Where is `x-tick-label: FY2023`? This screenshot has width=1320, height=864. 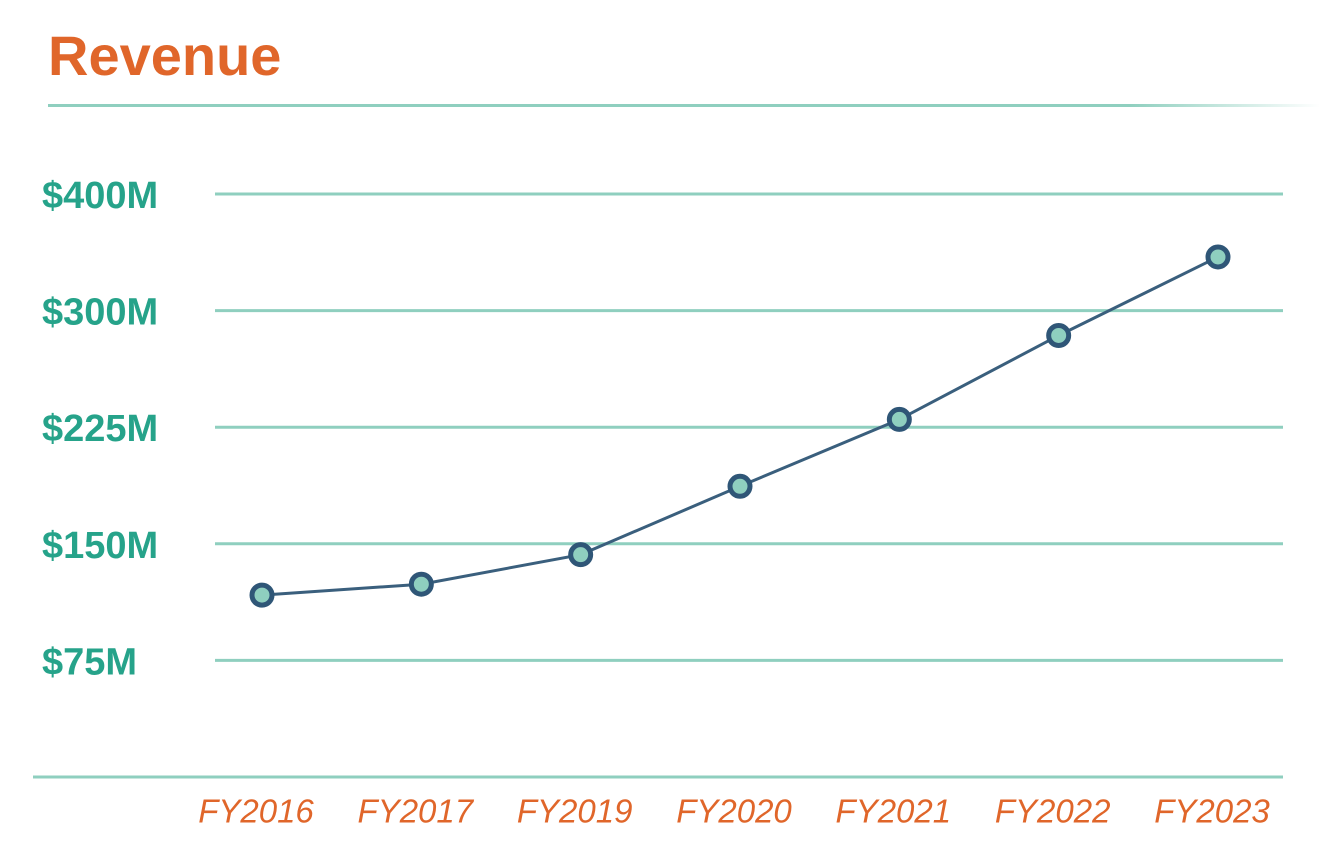 x-tick-label: FY2023 is located at coordinates (1212, 811).